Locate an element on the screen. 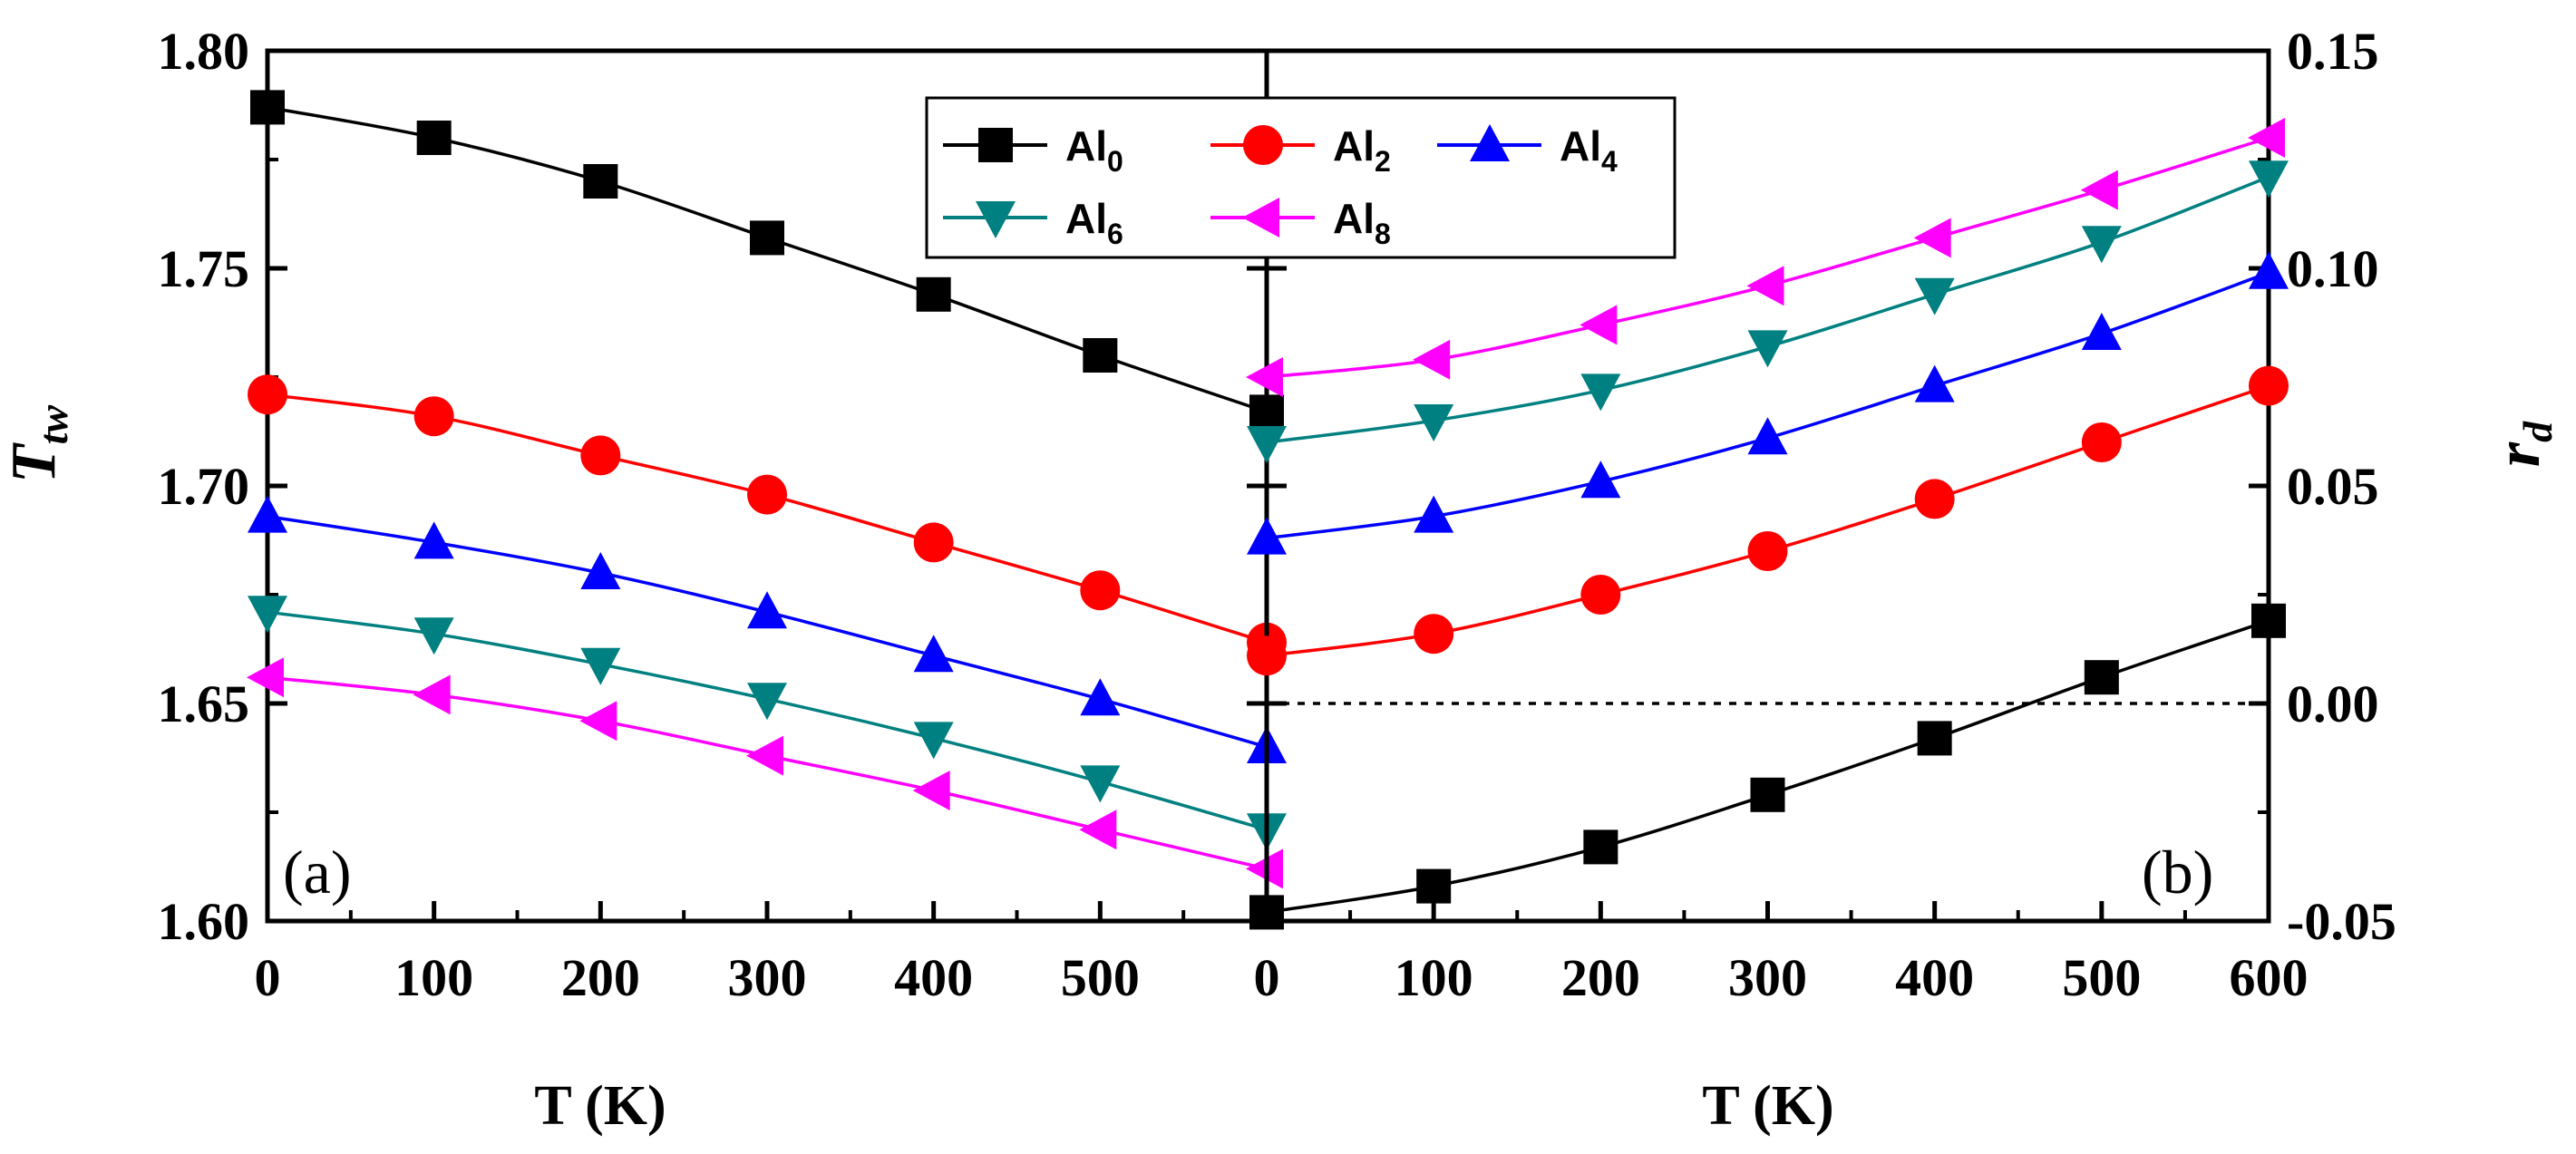 The height and width of the screenshot is (1154, 2576). panel-a-ytick-label: 1.70 is located at coordinates (204, 486).